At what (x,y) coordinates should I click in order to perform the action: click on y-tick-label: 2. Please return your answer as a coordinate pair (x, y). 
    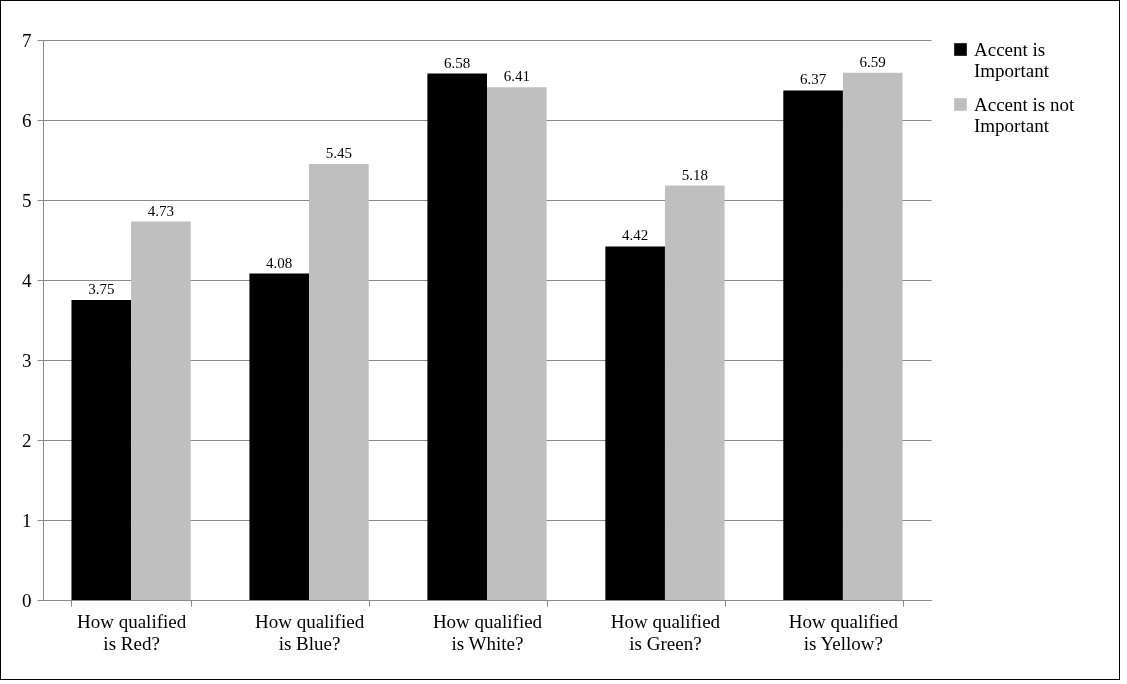
    Looking at the image, I should click on (27, 440).